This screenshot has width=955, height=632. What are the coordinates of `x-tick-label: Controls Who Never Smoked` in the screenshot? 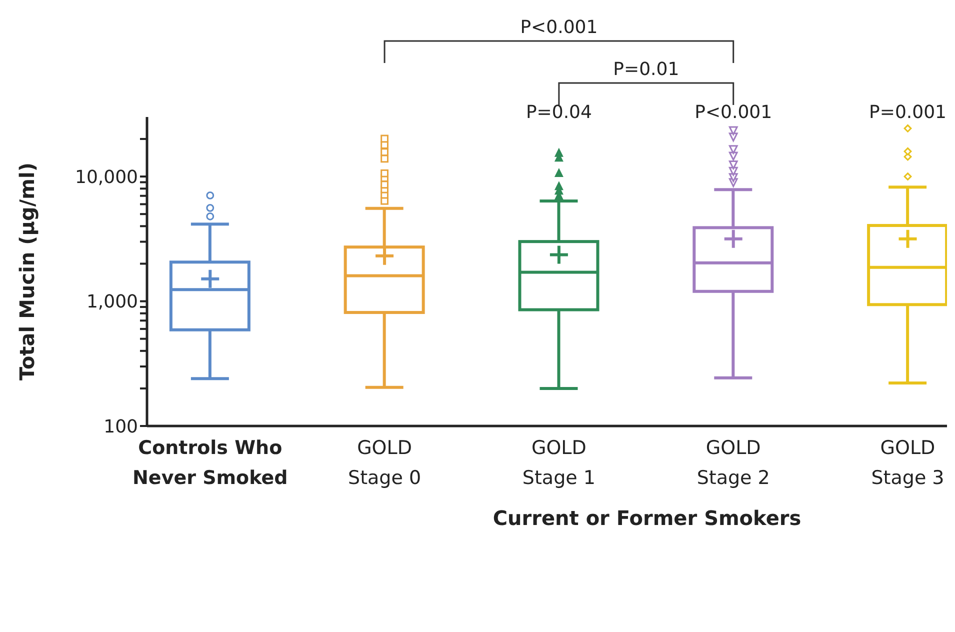 It's located at (210, 463).